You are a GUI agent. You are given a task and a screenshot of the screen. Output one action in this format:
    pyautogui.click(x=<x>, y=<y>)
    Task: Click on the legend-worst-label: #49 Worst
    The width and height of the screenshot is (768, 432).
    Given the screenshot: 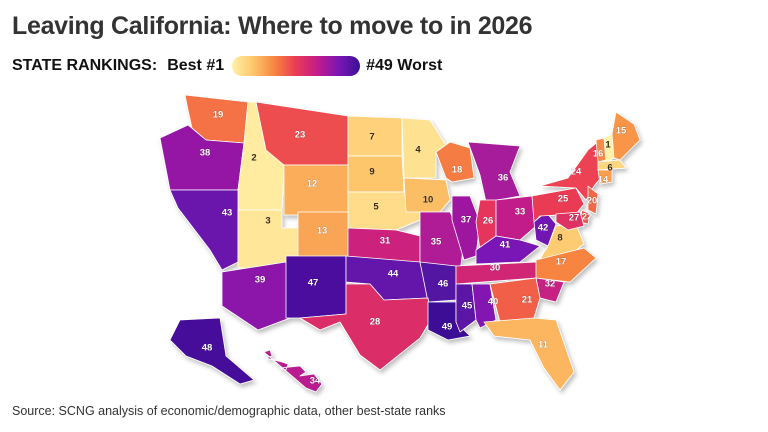 What is the action you would take?
    pyautogui.click(x=404, y=65)
    